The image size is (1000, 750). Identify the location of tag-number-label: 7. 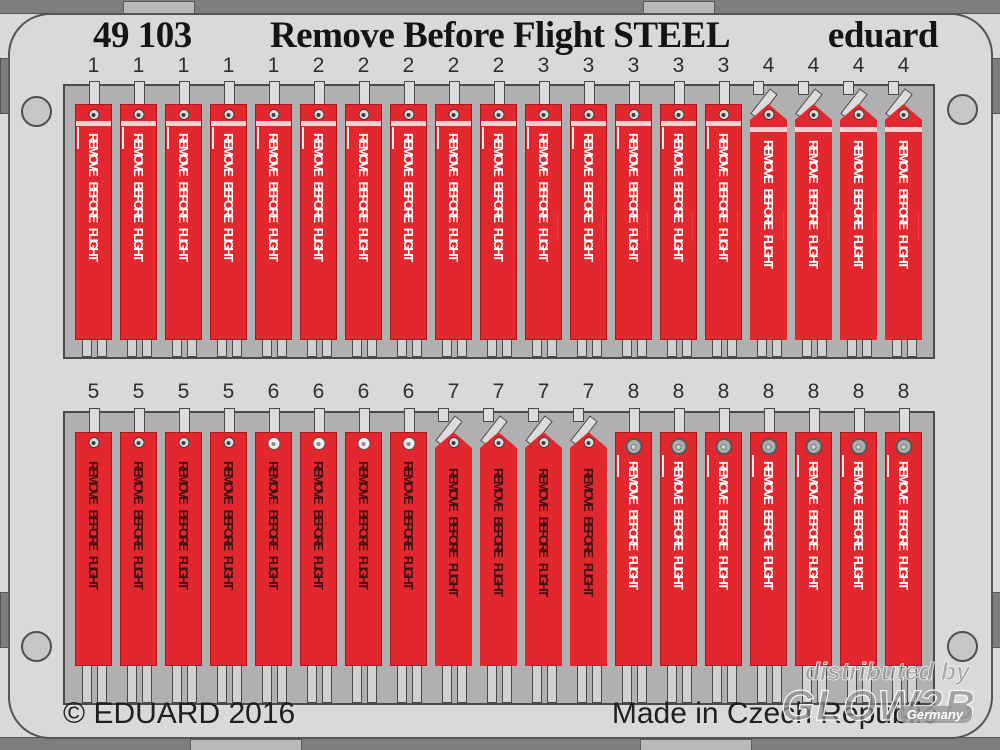
(543, 391).